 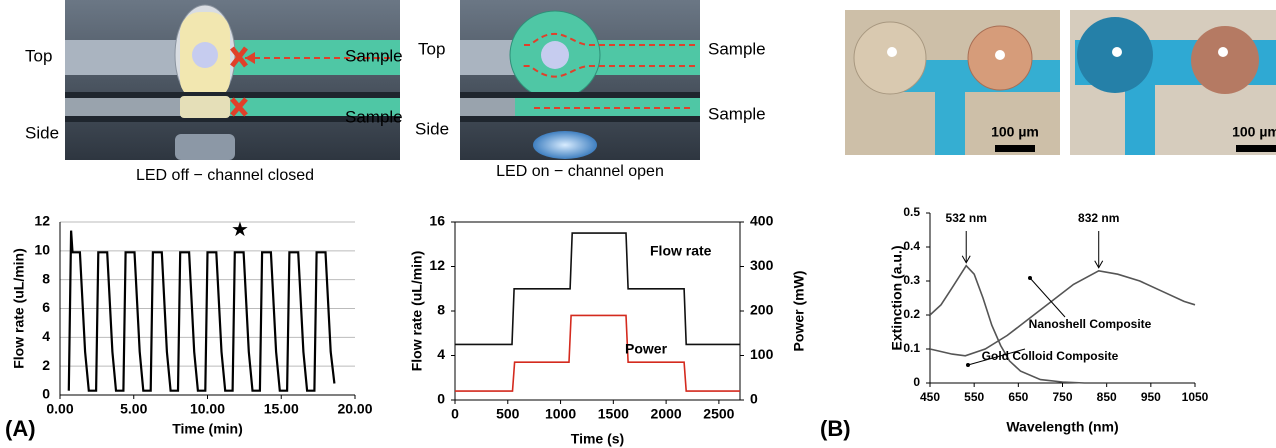 What do you see at coordinates (1090, 324) in the screenshot?
I see `series-label: Nanoshell Composite` at bounding box center [1090, 324].